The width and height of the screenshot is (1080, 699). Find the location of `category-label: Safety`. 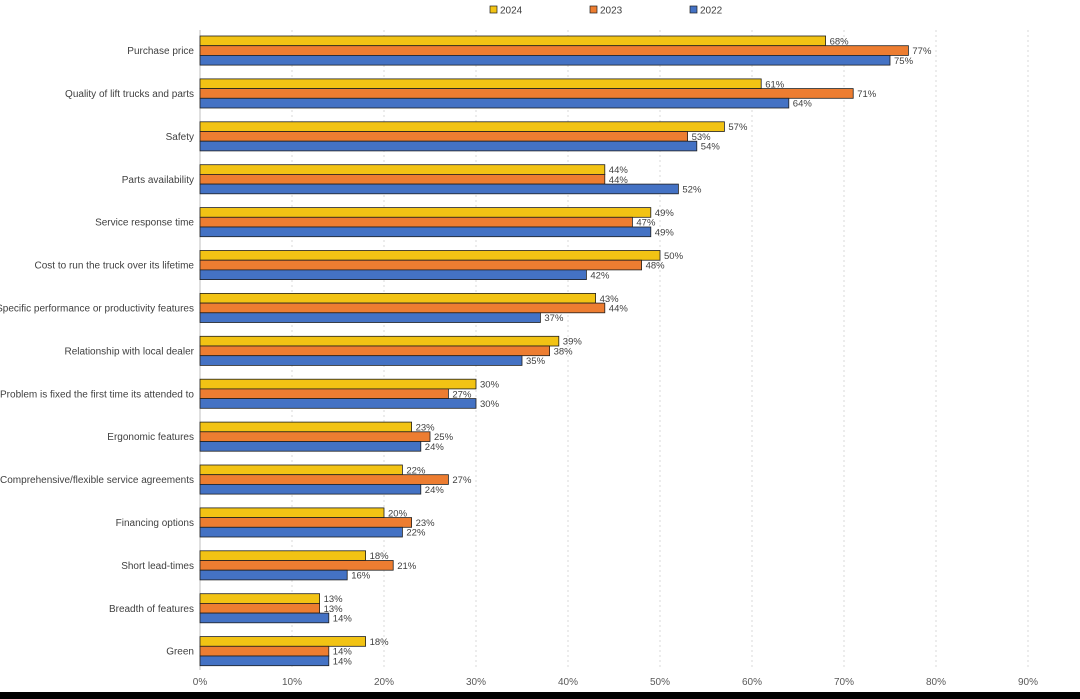

category-label: Safety is located at coordinates (180, 137).